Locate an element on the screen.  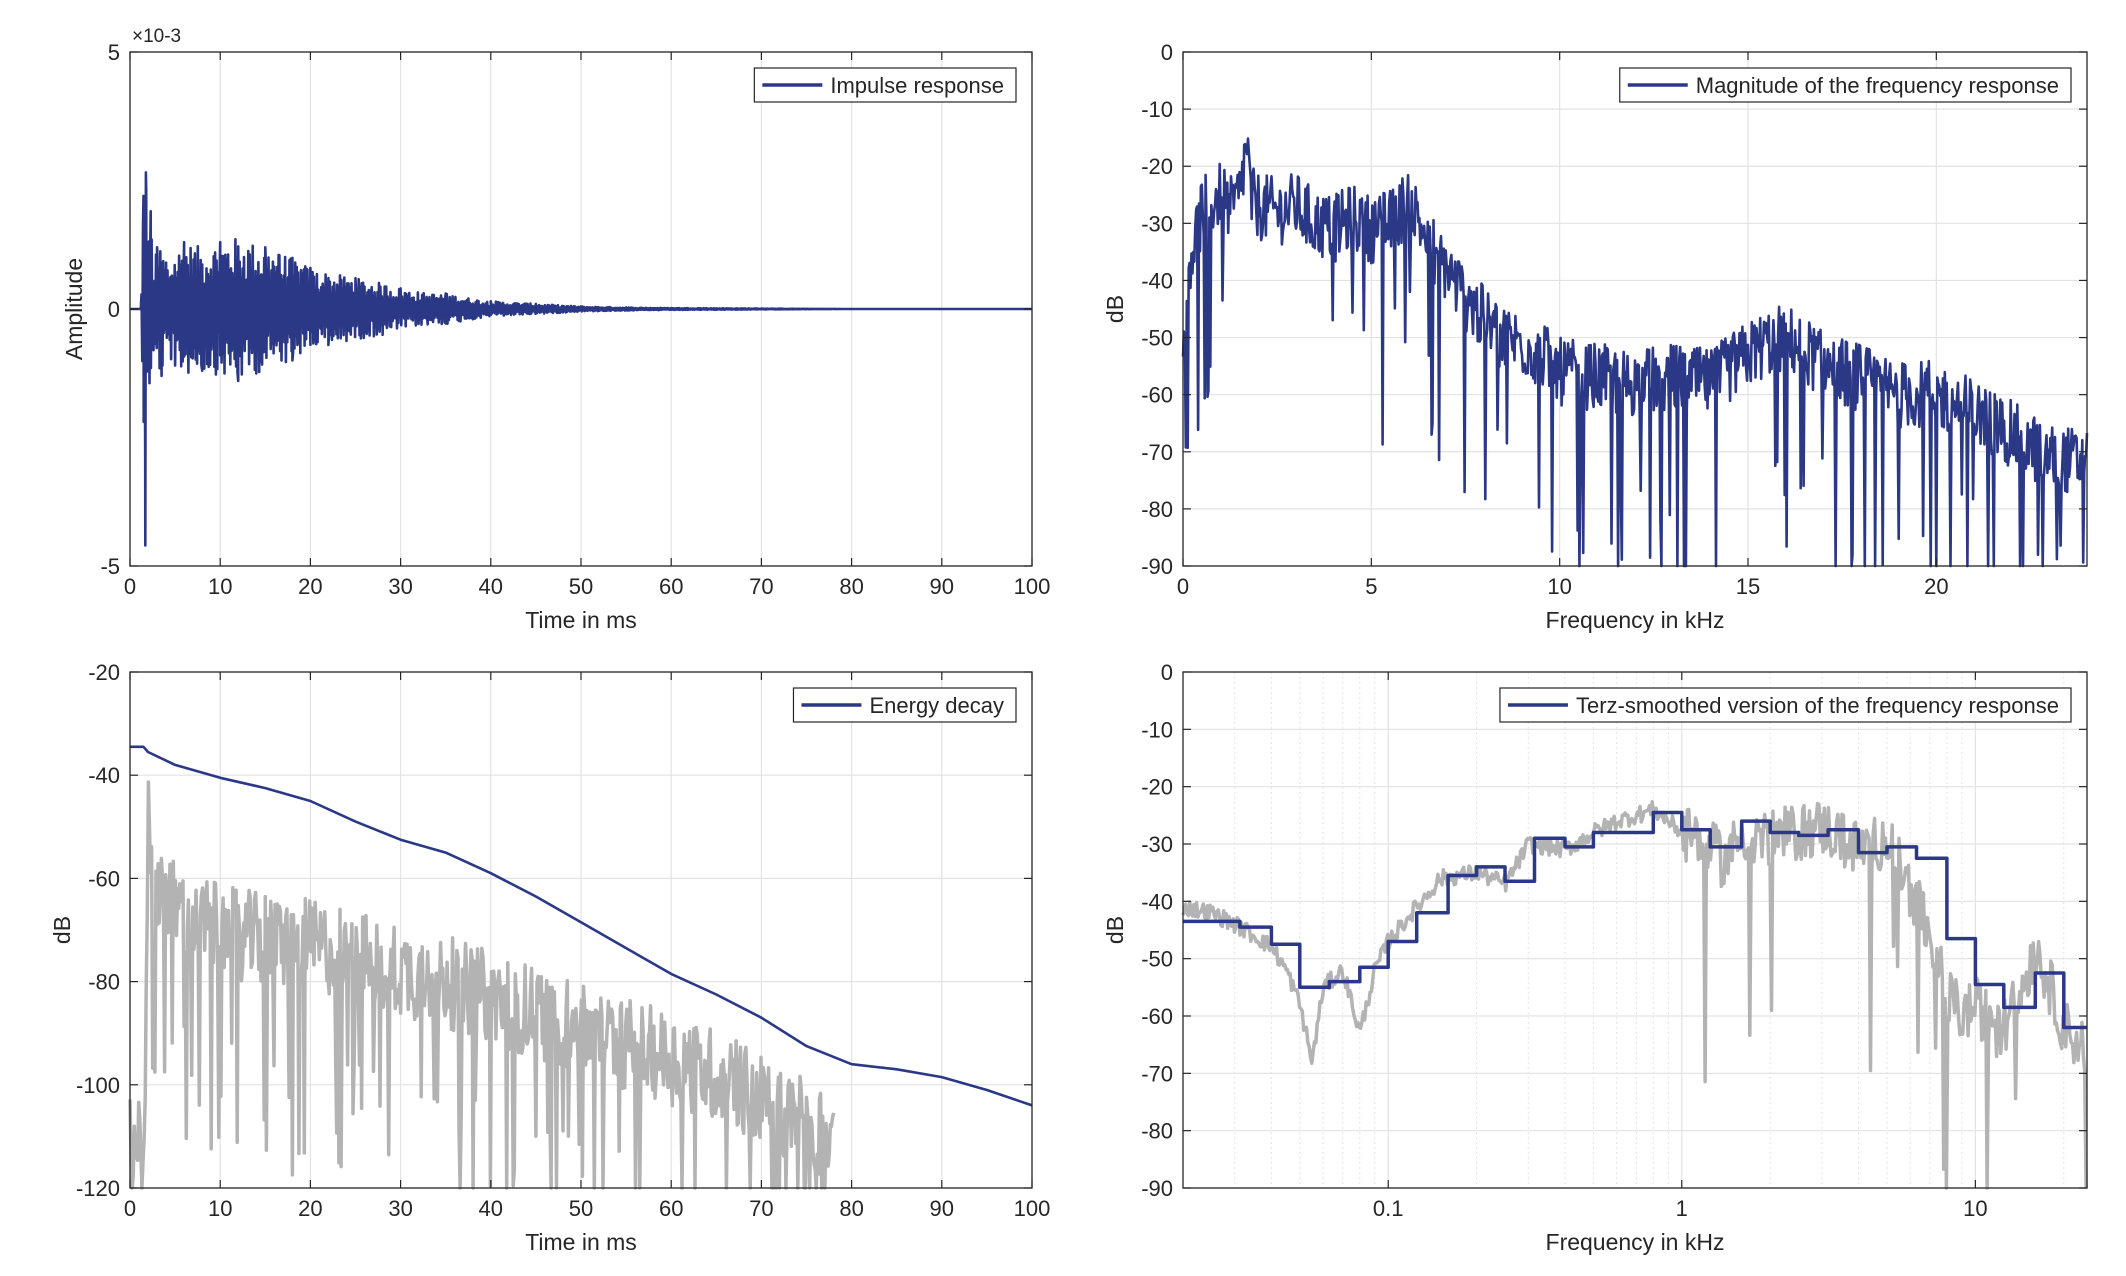
legend: Energy decay is located at coordinates (904, 705).